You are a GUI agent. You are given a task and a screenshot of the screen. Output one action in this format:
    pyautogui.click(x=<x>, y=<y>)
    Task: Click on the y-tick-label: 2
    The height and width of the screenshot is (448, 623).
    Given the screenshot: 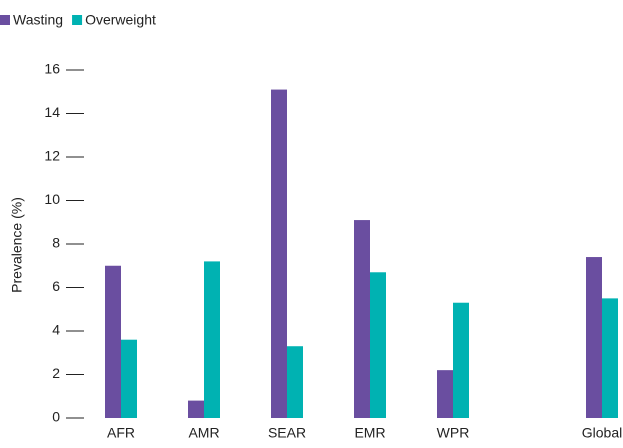 What is the action you would take?
    pyautogui.click(x=56, y=373)
    